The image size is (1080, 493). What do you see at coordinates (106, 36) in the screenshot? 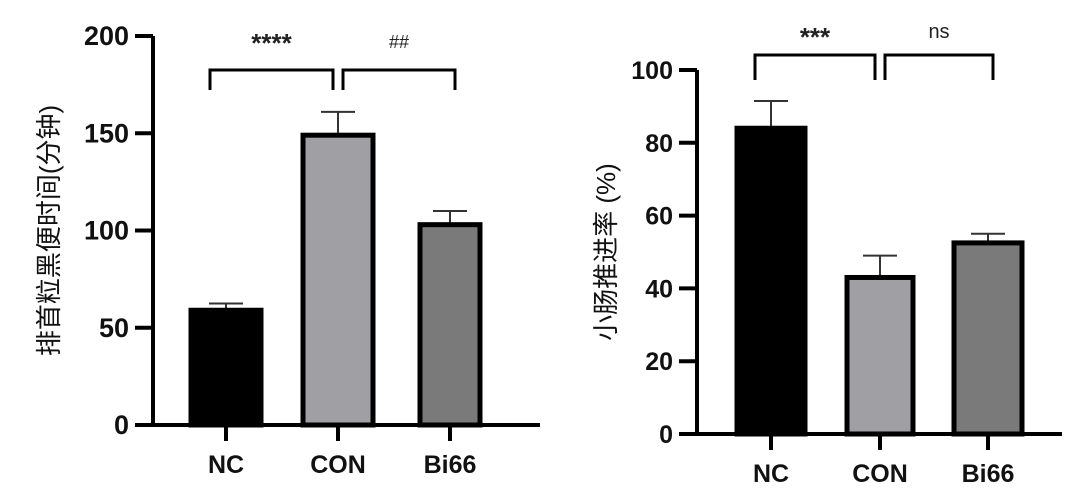
I see `y-tick-label: 200` at bounding box center [106, 36].